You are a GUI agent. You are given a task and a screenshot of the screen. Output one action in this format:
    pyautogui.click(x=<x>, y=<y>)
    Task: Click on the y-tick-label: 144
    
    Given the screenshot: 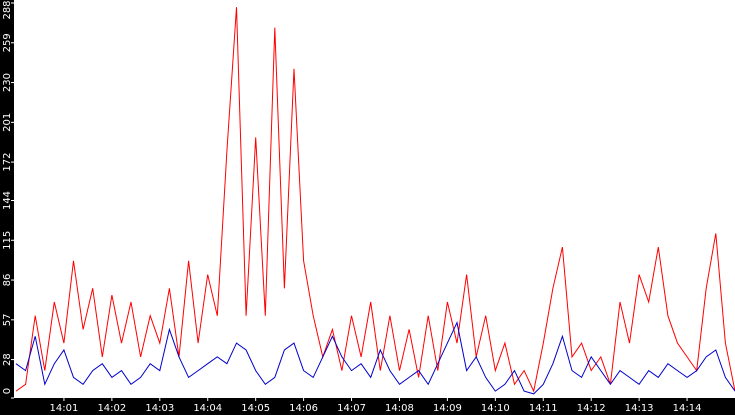 What is the action you would take?
    pyautogui.click(x=7, y=200)
    